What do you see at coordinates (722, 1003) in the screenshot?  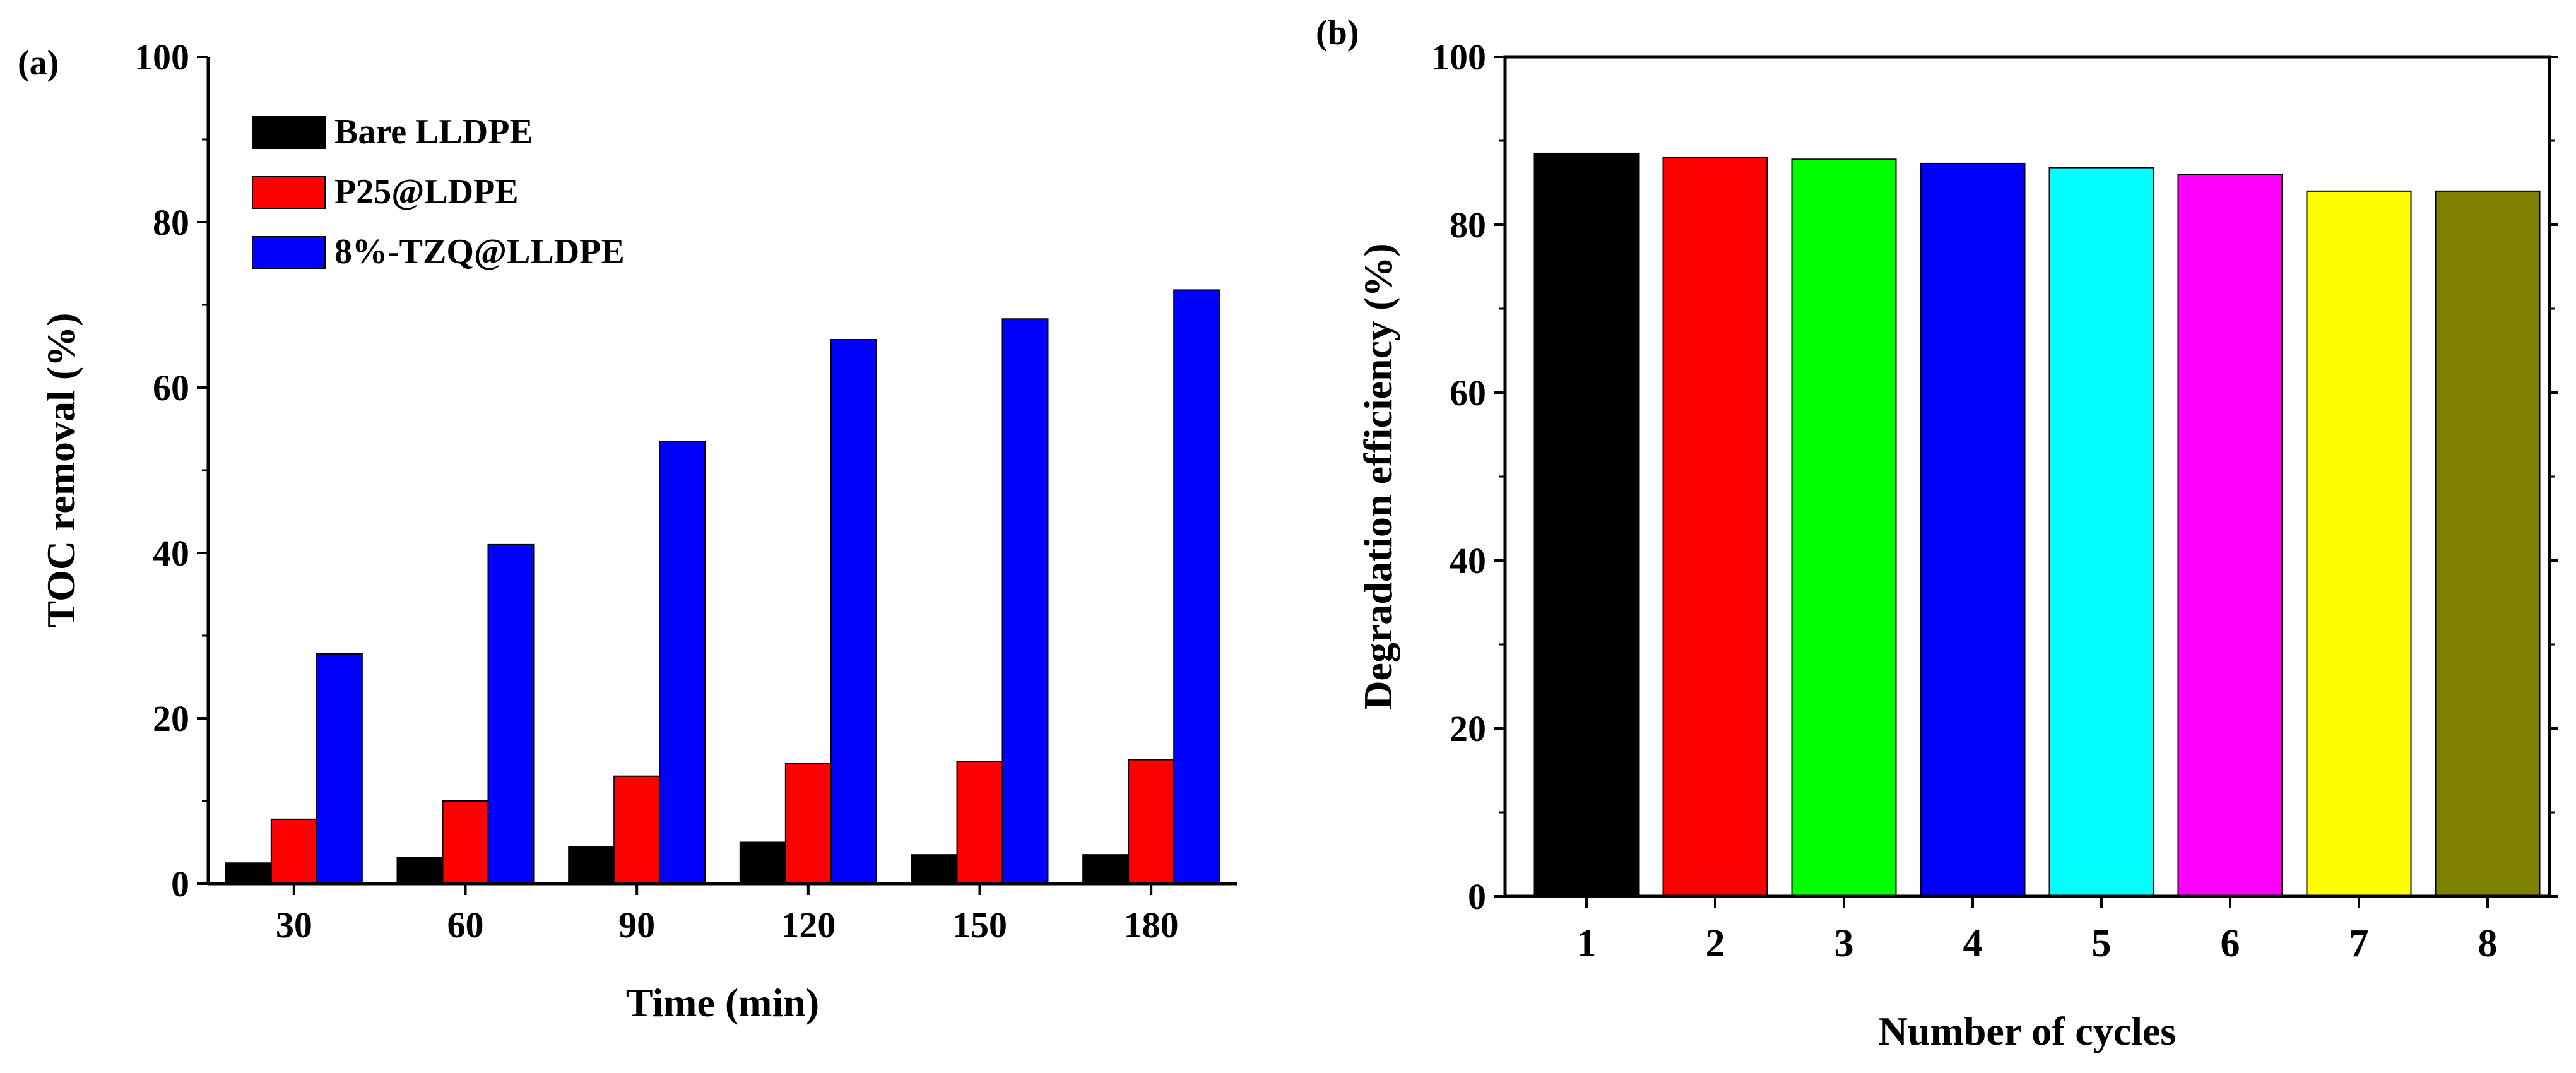 I see `panel-a-x-axis-label: Time (min)` at bounding box center [722, 1003].